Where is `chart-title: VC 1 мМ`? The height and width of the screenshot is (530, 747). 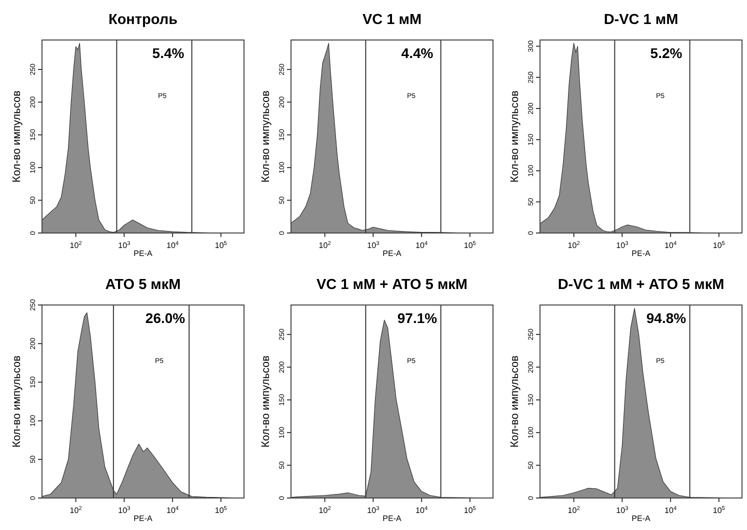
chart-title: VC 1 мМ is located at coordinates (392, 20).